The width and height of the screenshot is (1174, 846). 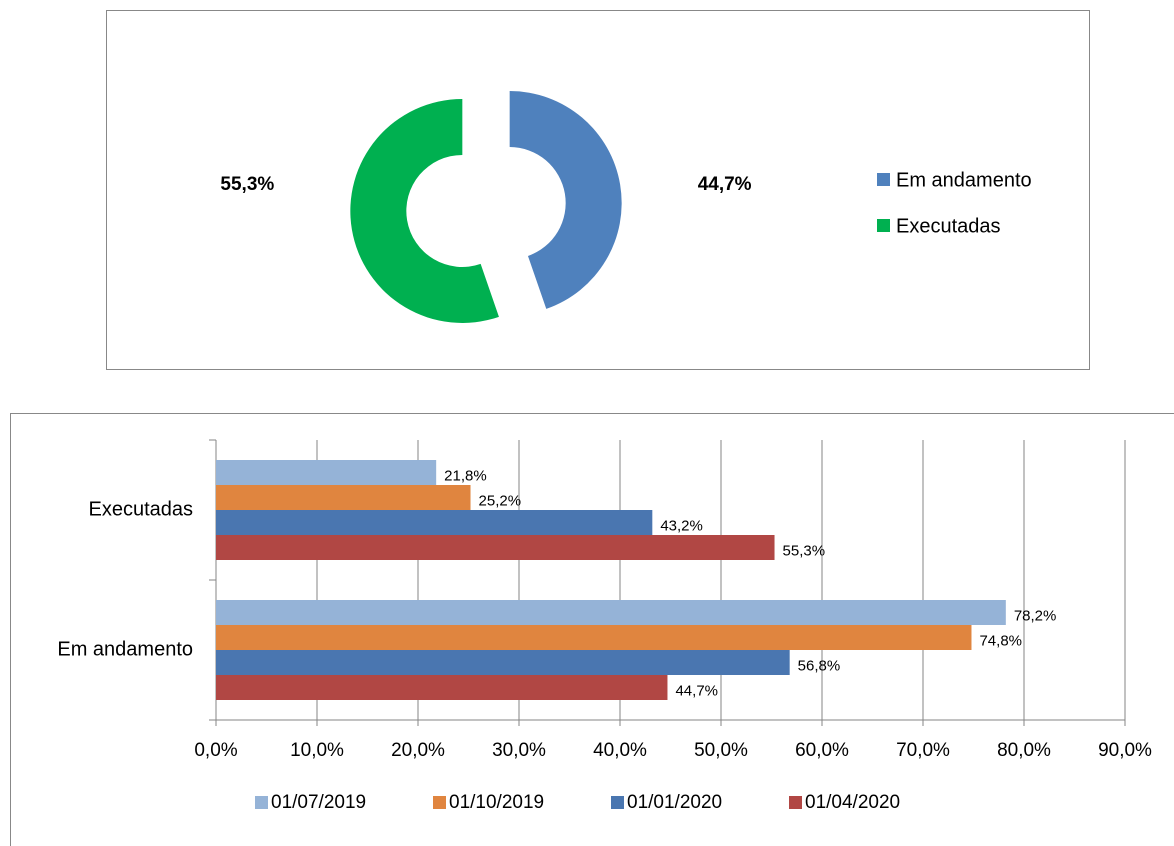 What do you see at coordinates (496, 802) in the screenshot?
I see `legend-label: 01/10/2019` at bounding box center [496, 802].